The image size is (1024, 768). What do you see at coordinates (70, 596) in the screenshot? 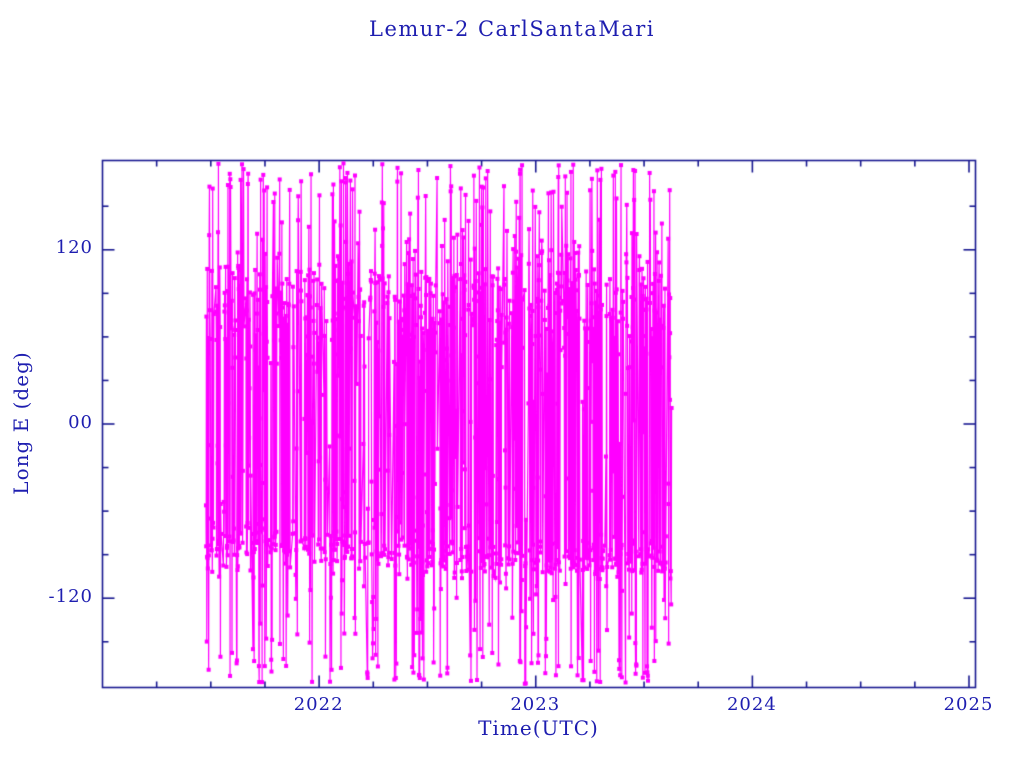
I see `y-tick-label: -120` at bounding box center [70, 596].